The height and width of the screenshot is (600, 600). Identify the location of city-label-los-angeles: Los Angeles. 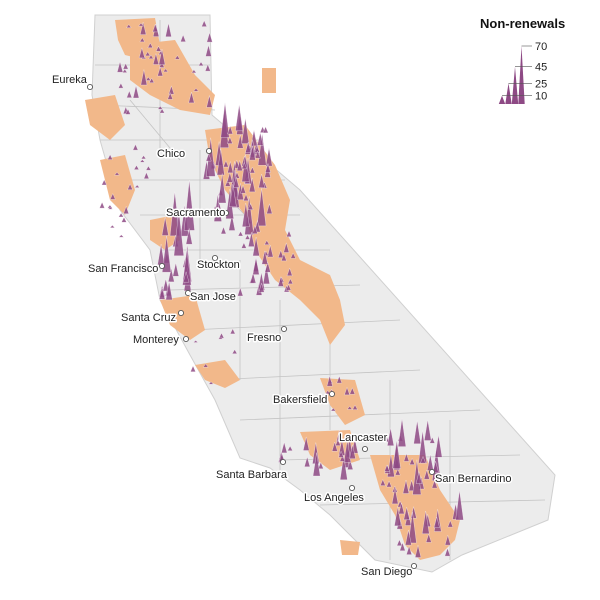
(334, 498).